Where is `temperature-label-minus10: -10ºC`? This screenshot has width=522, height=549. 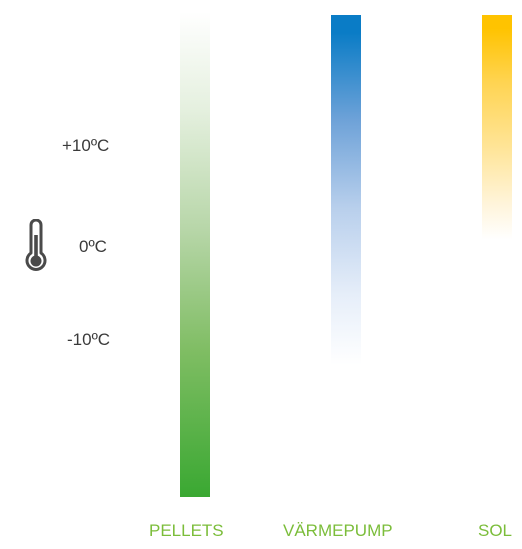
temperature-label-minus10: -10ºC is located at coordinates (89, 339).